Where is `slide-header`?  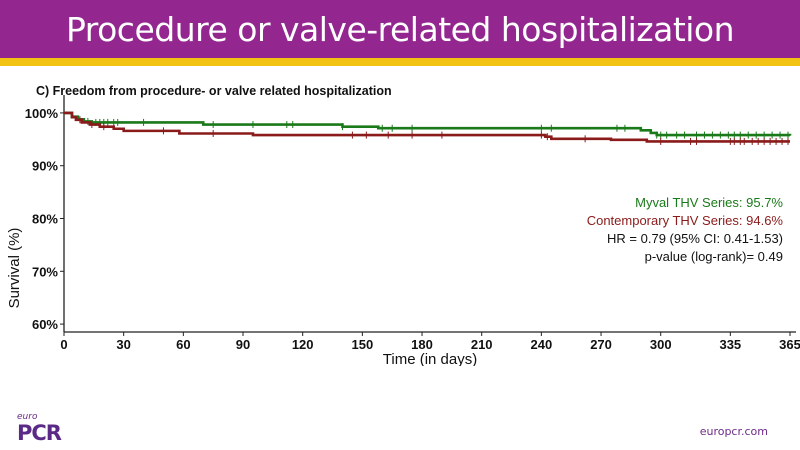 slide-header is located at coordinates (400, 29).